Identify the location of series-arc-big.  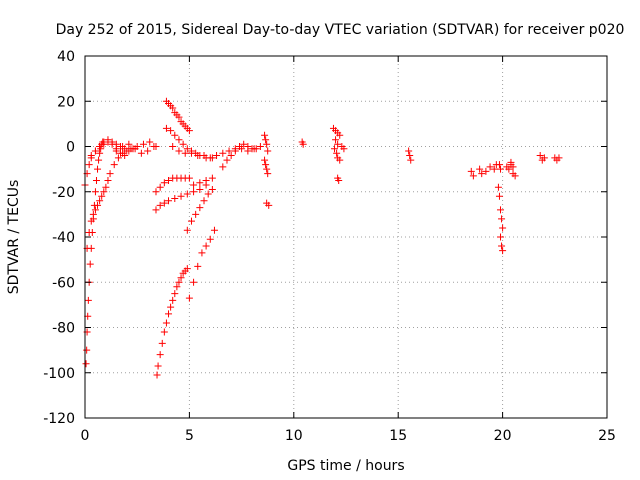
(172, 322).